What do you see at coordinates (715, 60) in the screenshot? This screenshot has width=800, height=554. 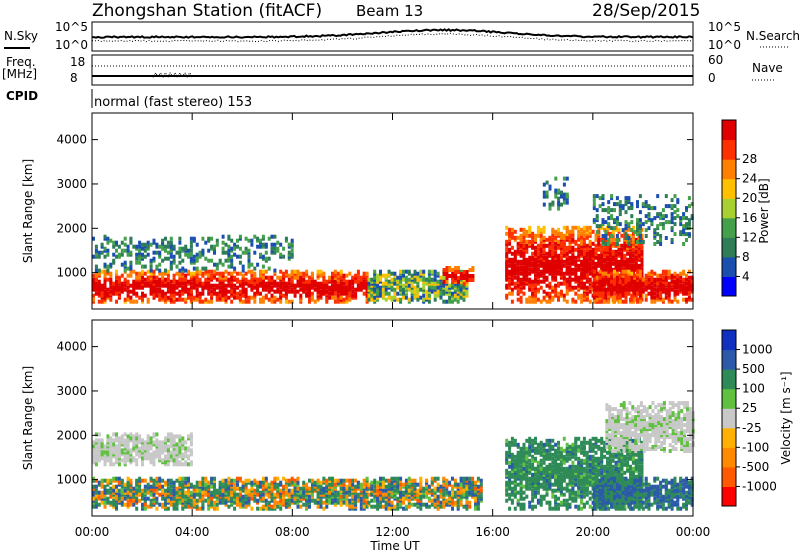 I see `freq-right-tick-top: 60` at bounding box center [715, 60].